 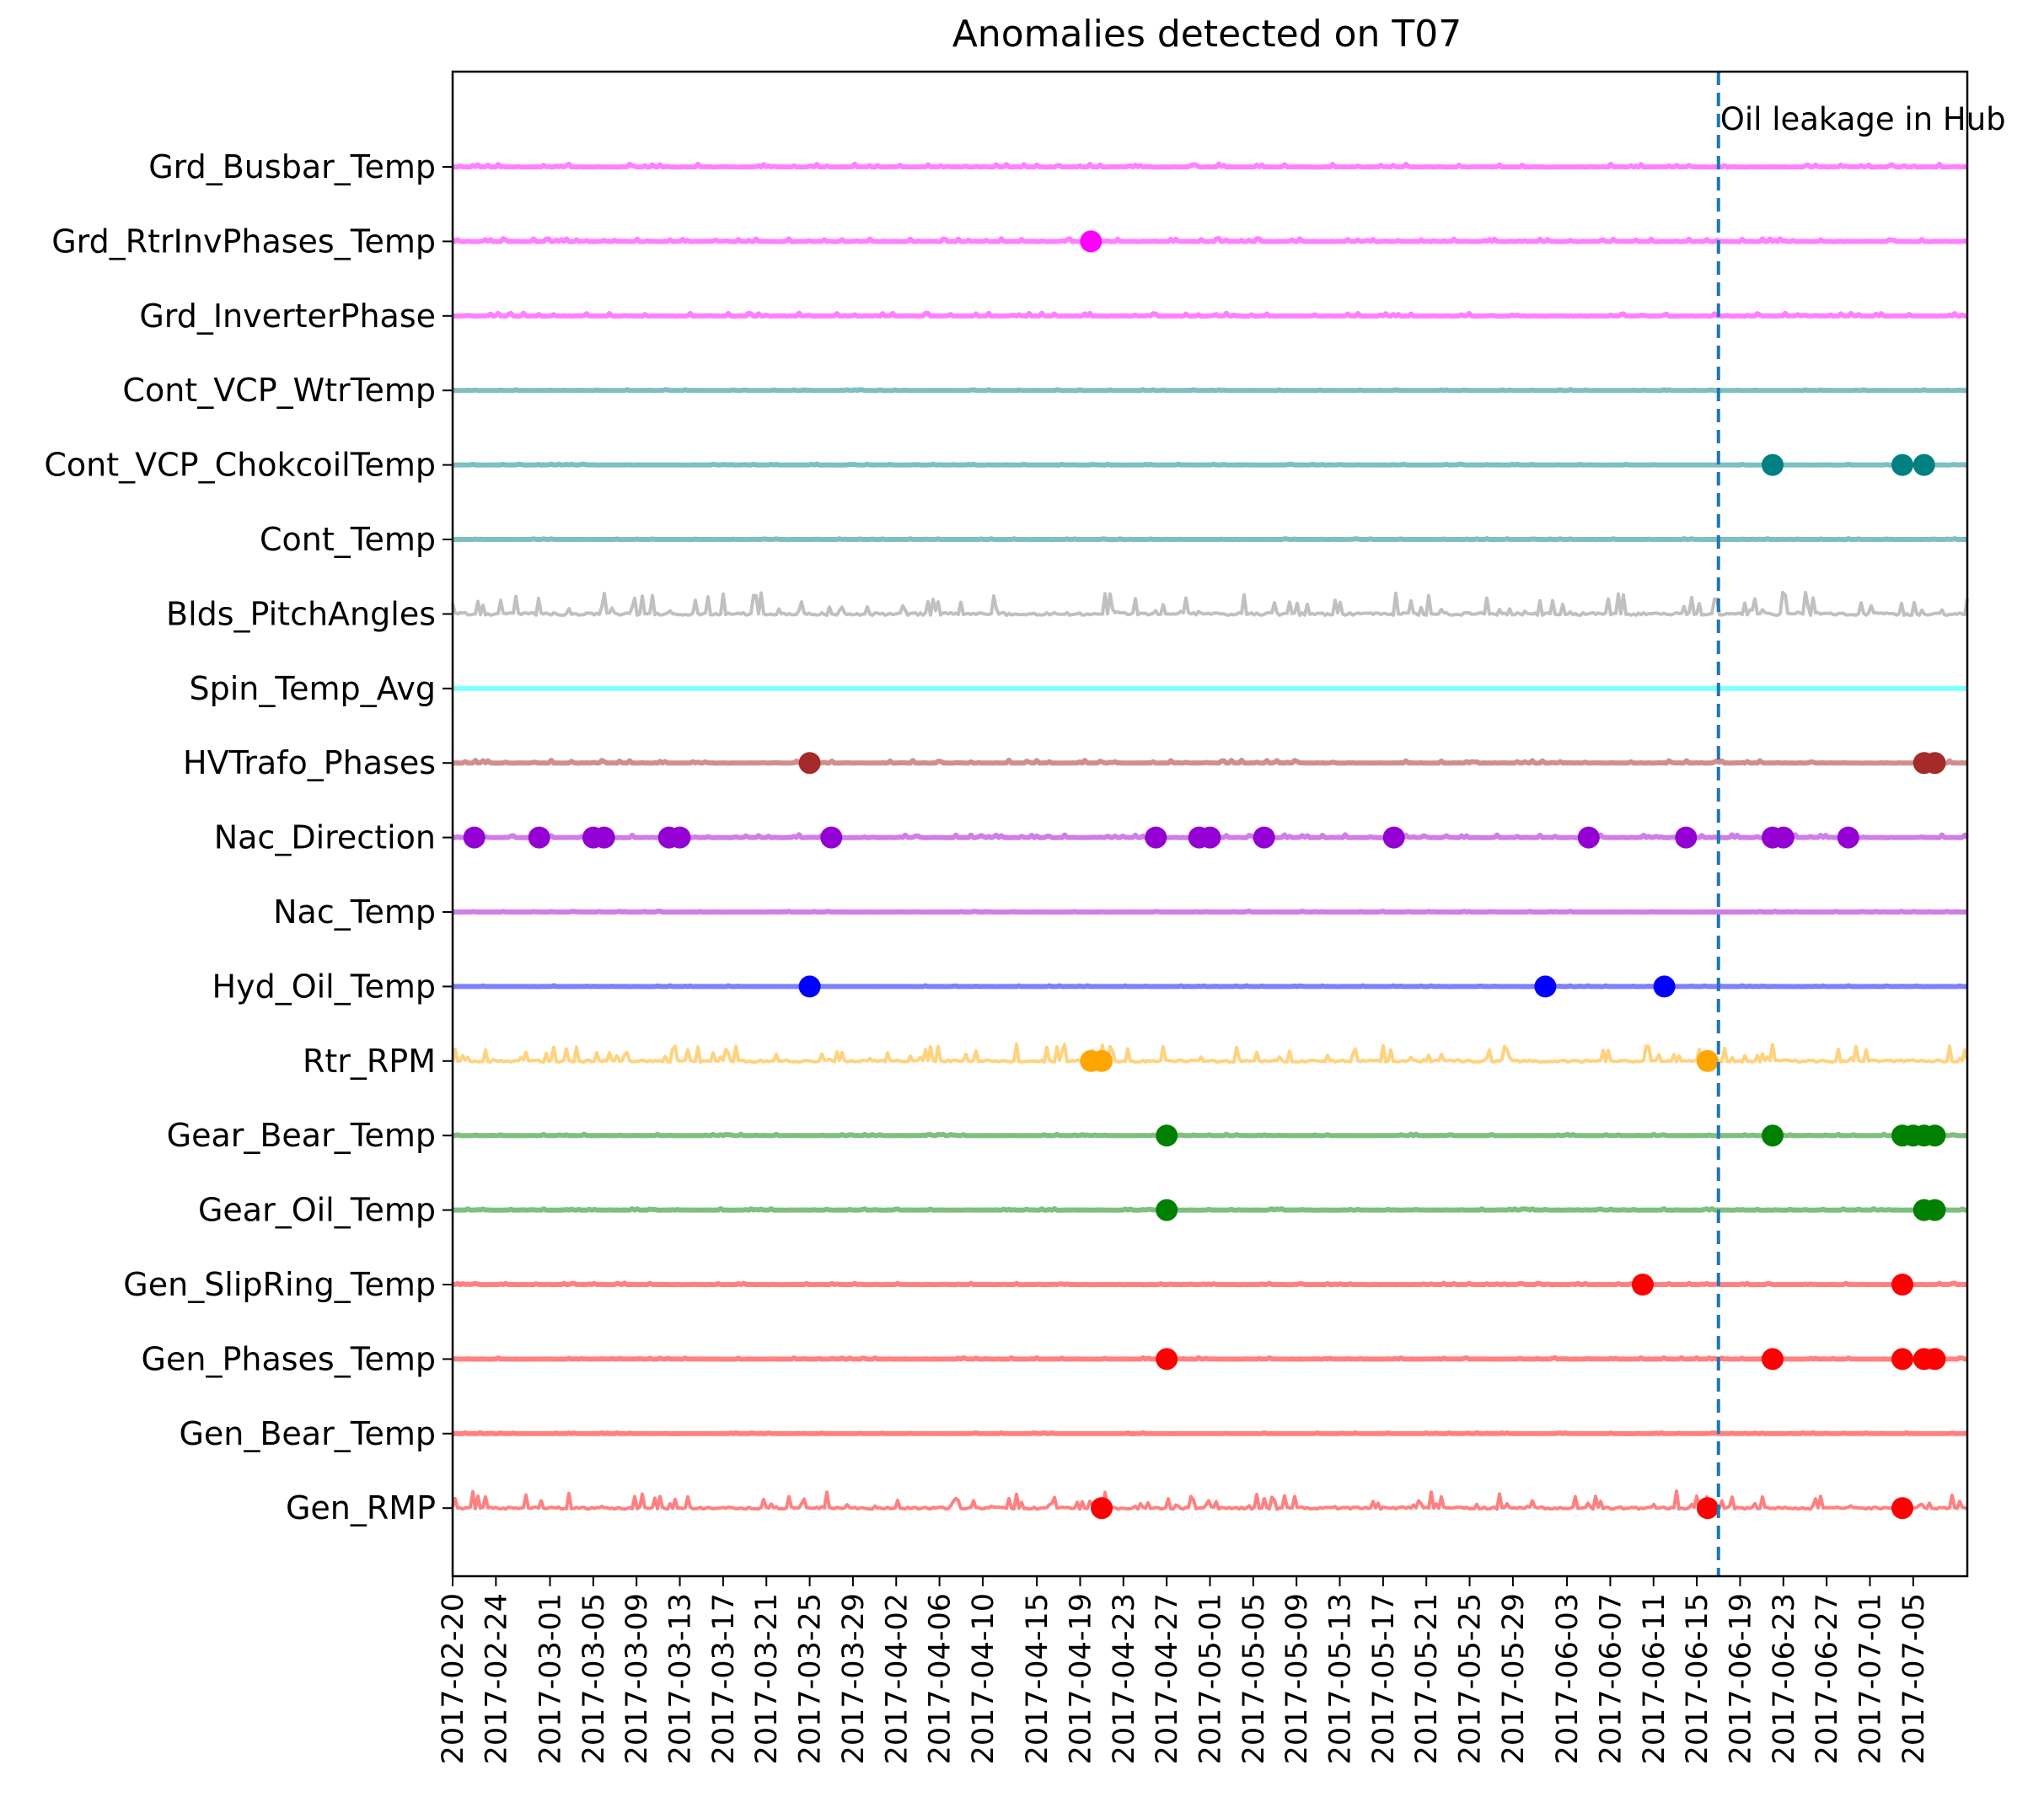 What do you see at coordinates (289, 1358) in the screenshot?
I see `y-tick-label: Gen_Phases_Temp` at bounding box center [289, 1358].